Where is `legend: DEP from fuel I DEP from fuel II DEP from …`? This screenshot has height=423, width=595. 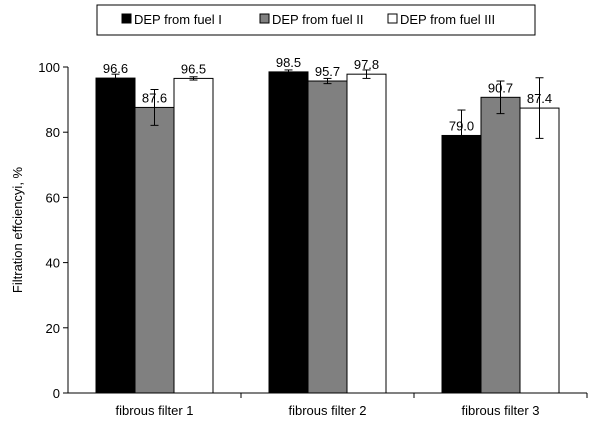
legend: DEP from fuel I DEP from fuel II DEP from … is located at coordinates (316, 20).